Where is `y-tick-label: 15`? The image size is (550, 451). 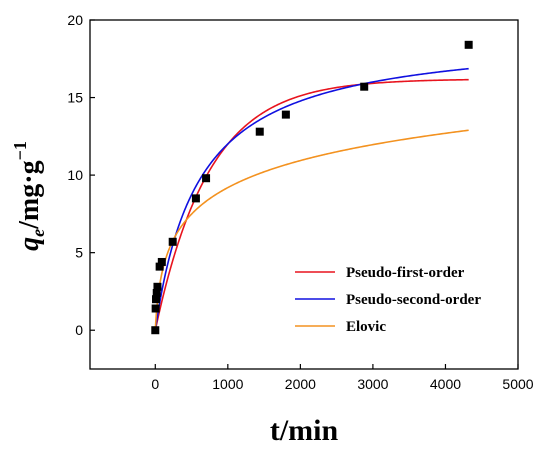
y-tick-label: 15 is located at coordinates (75, 98).